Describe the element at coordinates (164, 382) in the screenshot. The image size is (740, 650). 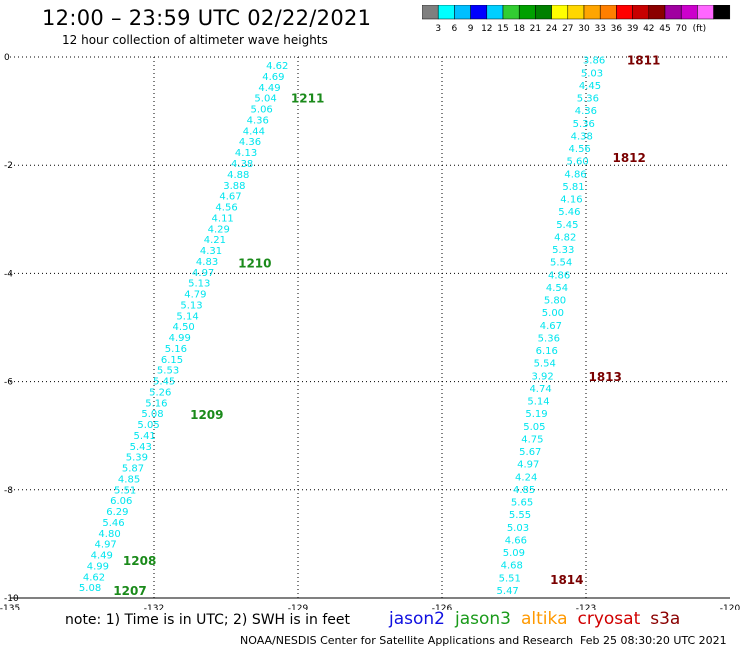
I see `wave-height-label: 5.45` at that location.